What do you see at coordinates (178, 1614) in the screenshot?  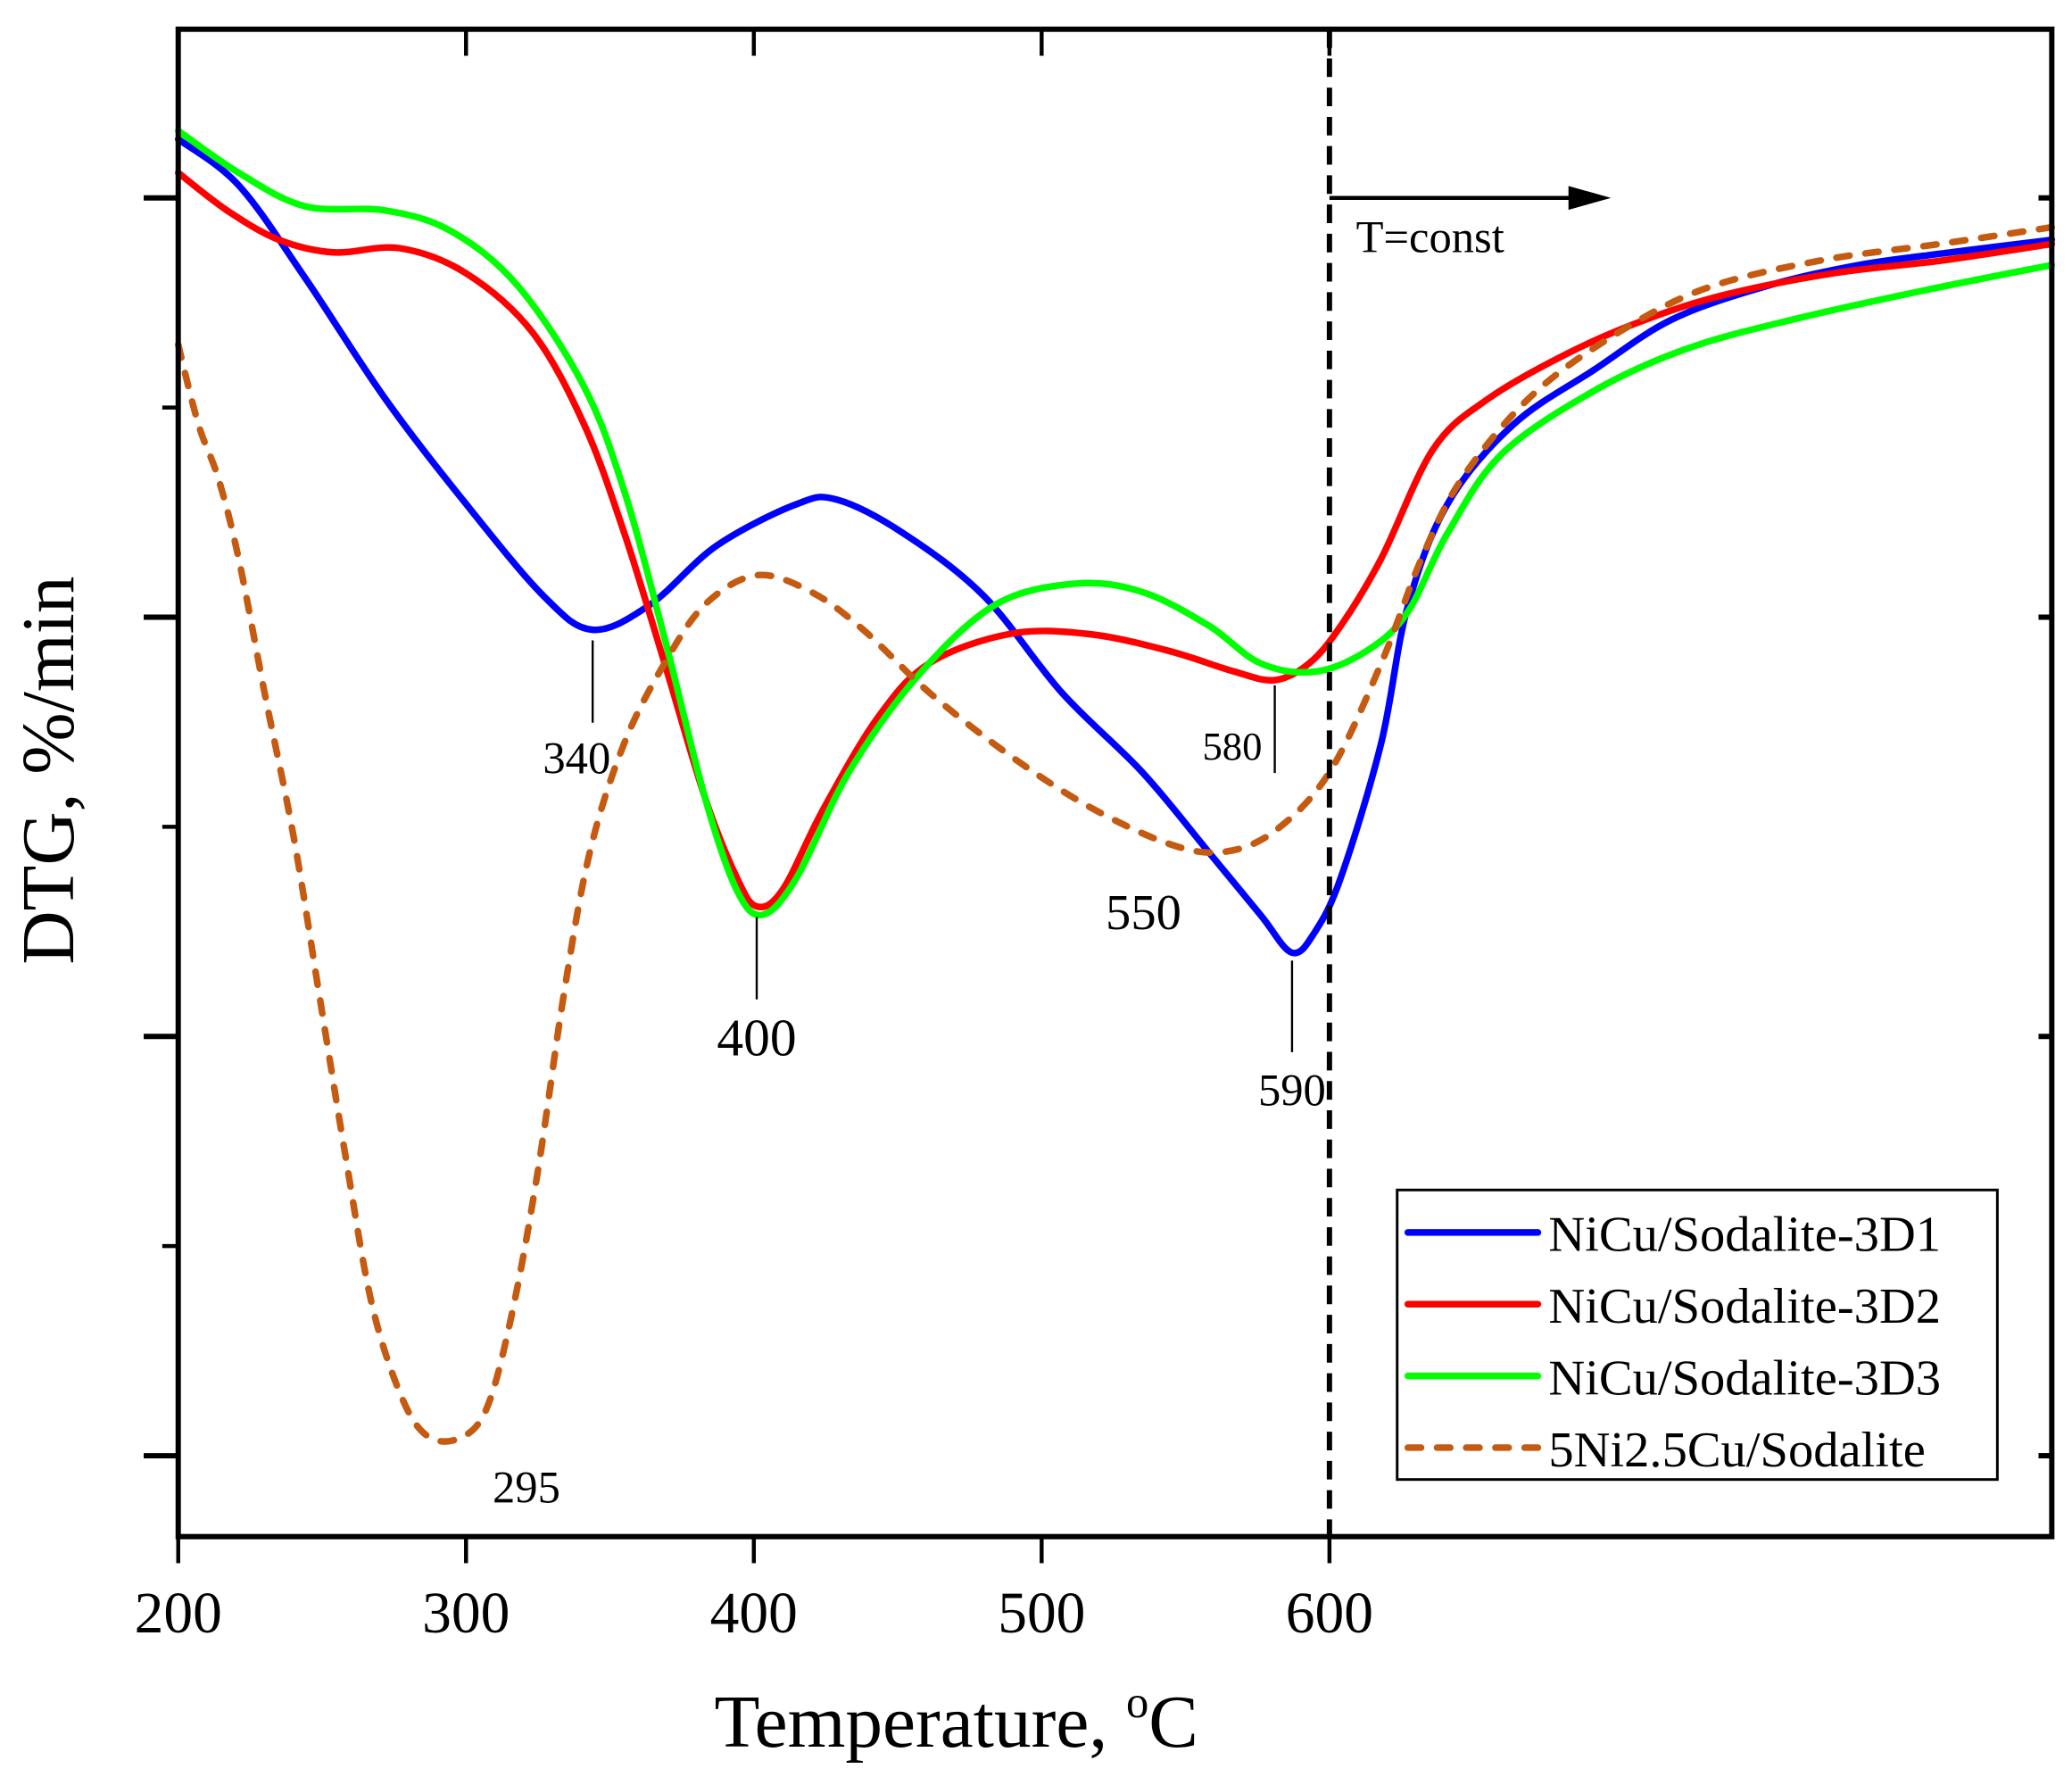 I see `x-tick-label: 200` at bounding box center [178, 1614].